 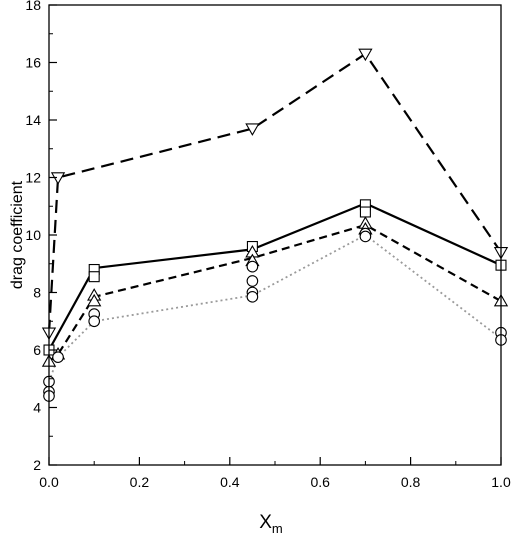 I want to click on y-axis-label: drag coefficient, so click(x=17, y=234).